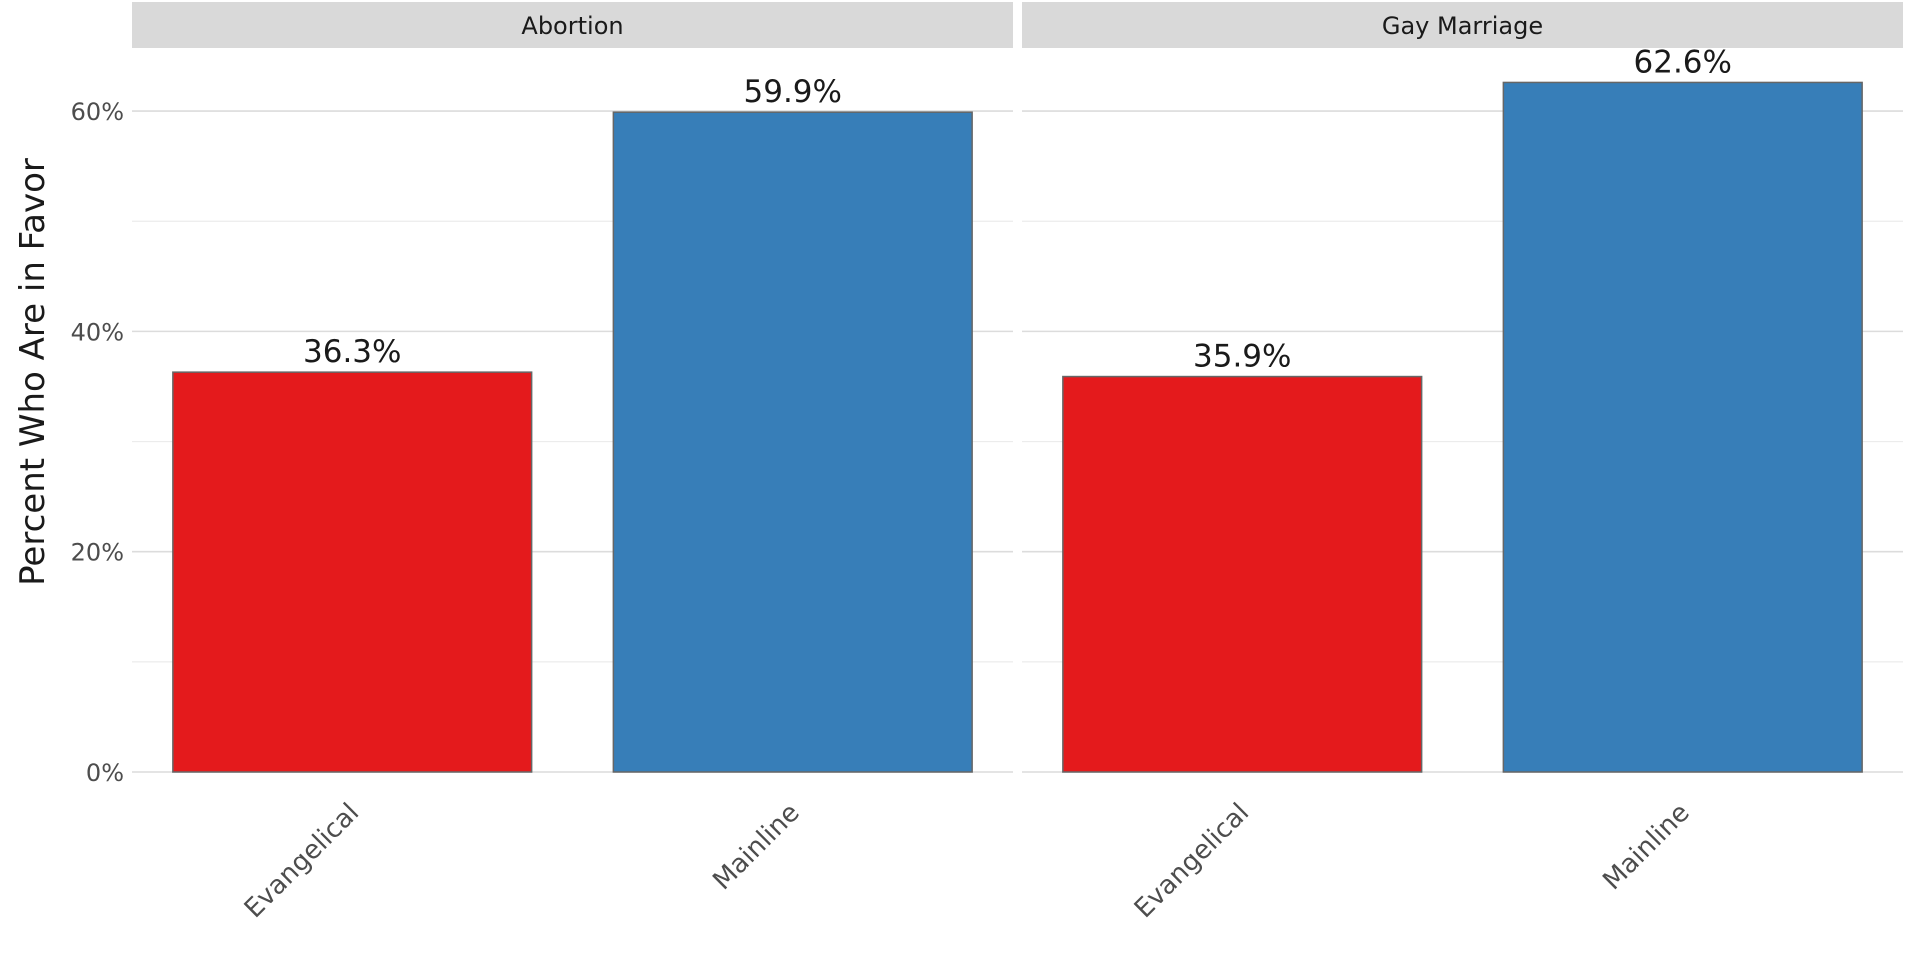  What do you see at coordinates (97, 553) in the screenshot?
I see `y-tick-label: 20%` at bounding box center [97, 553].